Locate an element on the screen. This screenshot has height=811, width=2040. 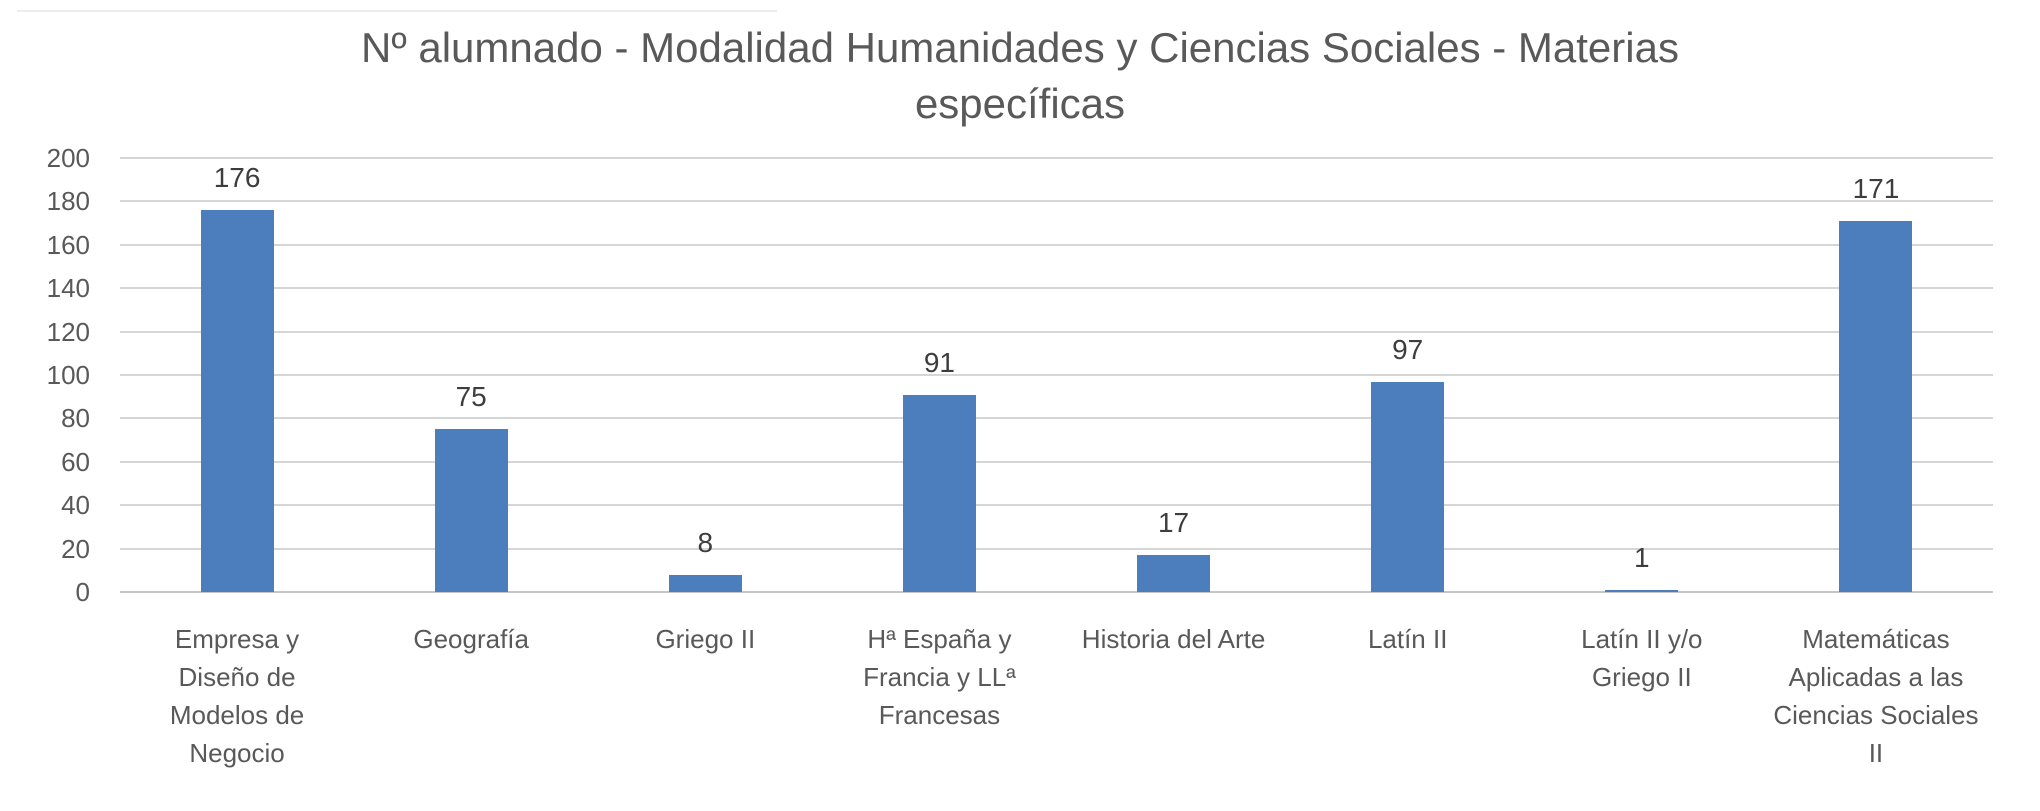
y-tick-label-20: 20 is located at coordinates (75, 548).